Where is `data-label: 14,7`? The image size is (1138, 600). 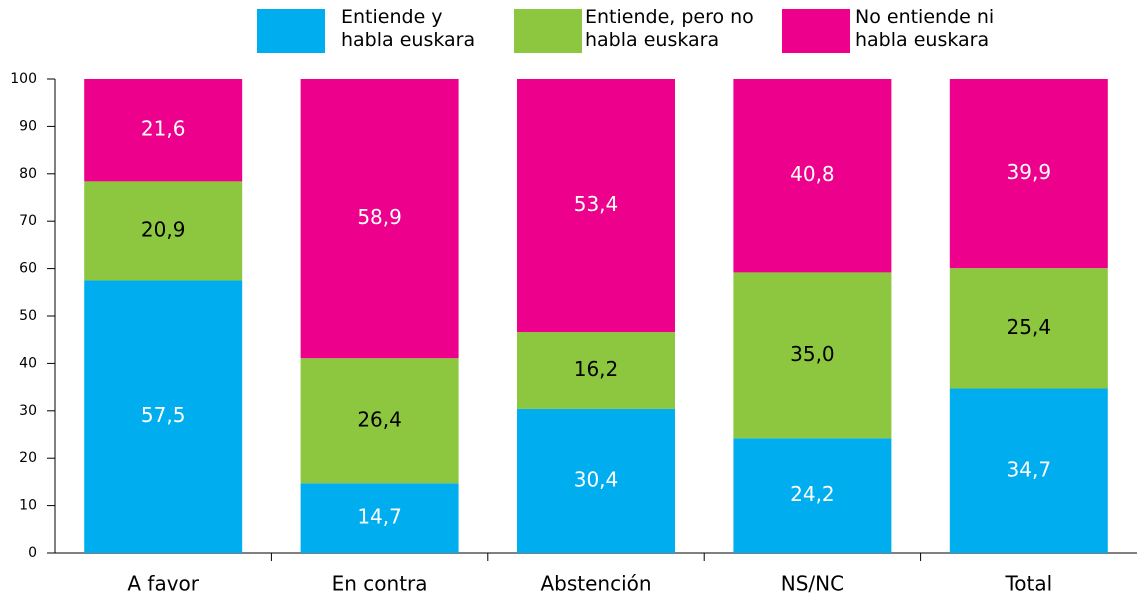
data-label: 14,7 is located at coordinates (379, 517).